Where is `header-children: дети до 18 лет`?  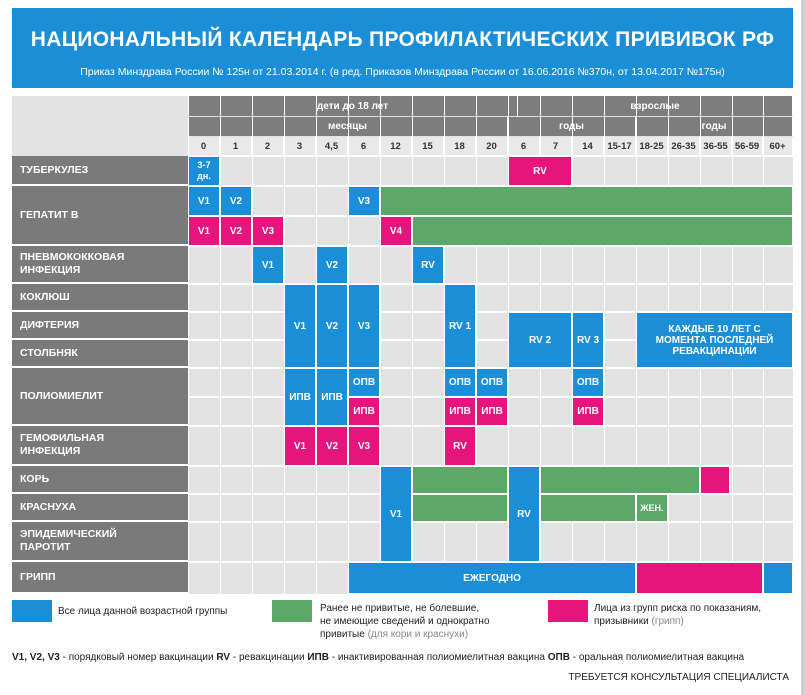 header-children: дети до 18 лет is located at coordinates (353, 106).